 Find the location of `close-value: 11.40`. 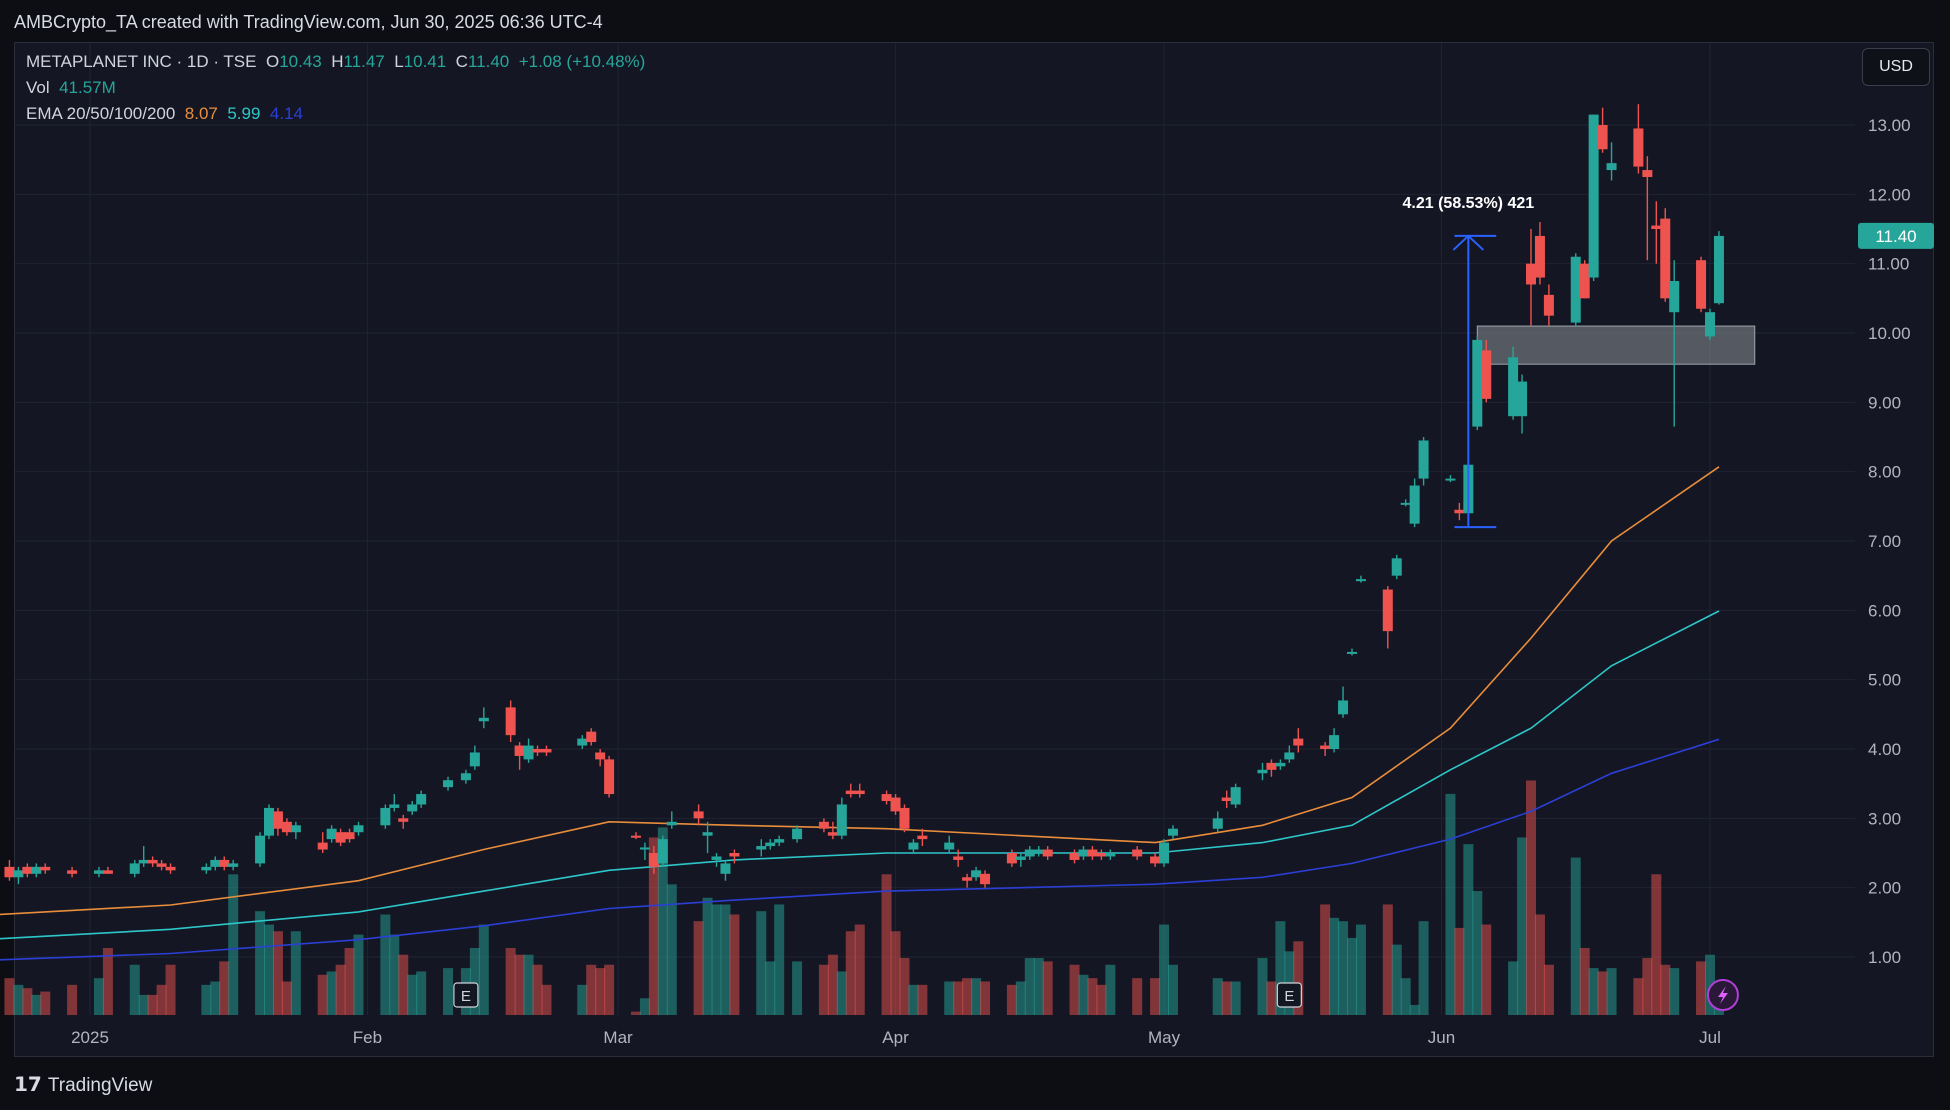

close-value: 11.40 is located at coordinates (488, 61).